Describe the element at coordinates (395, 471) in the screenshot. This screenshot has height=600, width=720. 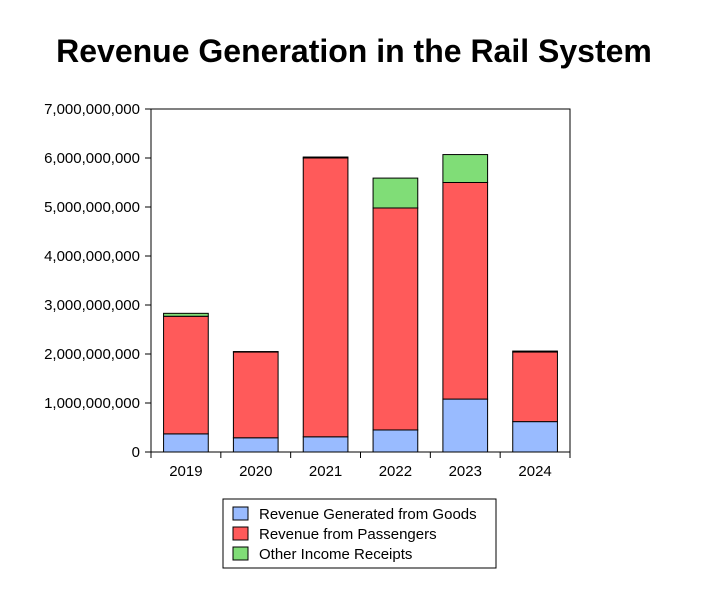
I see `x-tick-label: 2022` at that location.